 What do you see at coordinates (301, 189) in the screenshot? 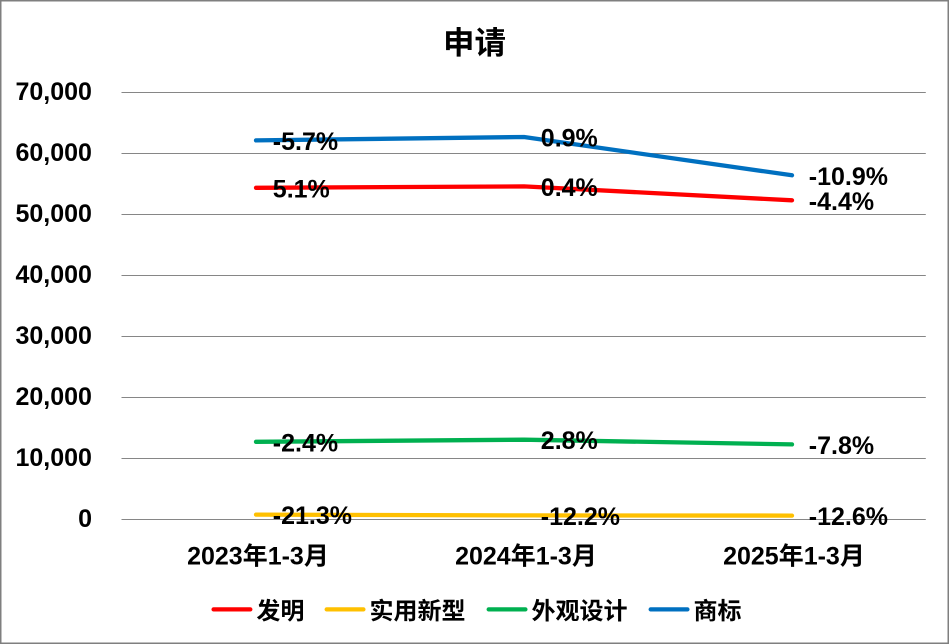
I see `svg-text: 5.1%` at bounding box center [301, 189].